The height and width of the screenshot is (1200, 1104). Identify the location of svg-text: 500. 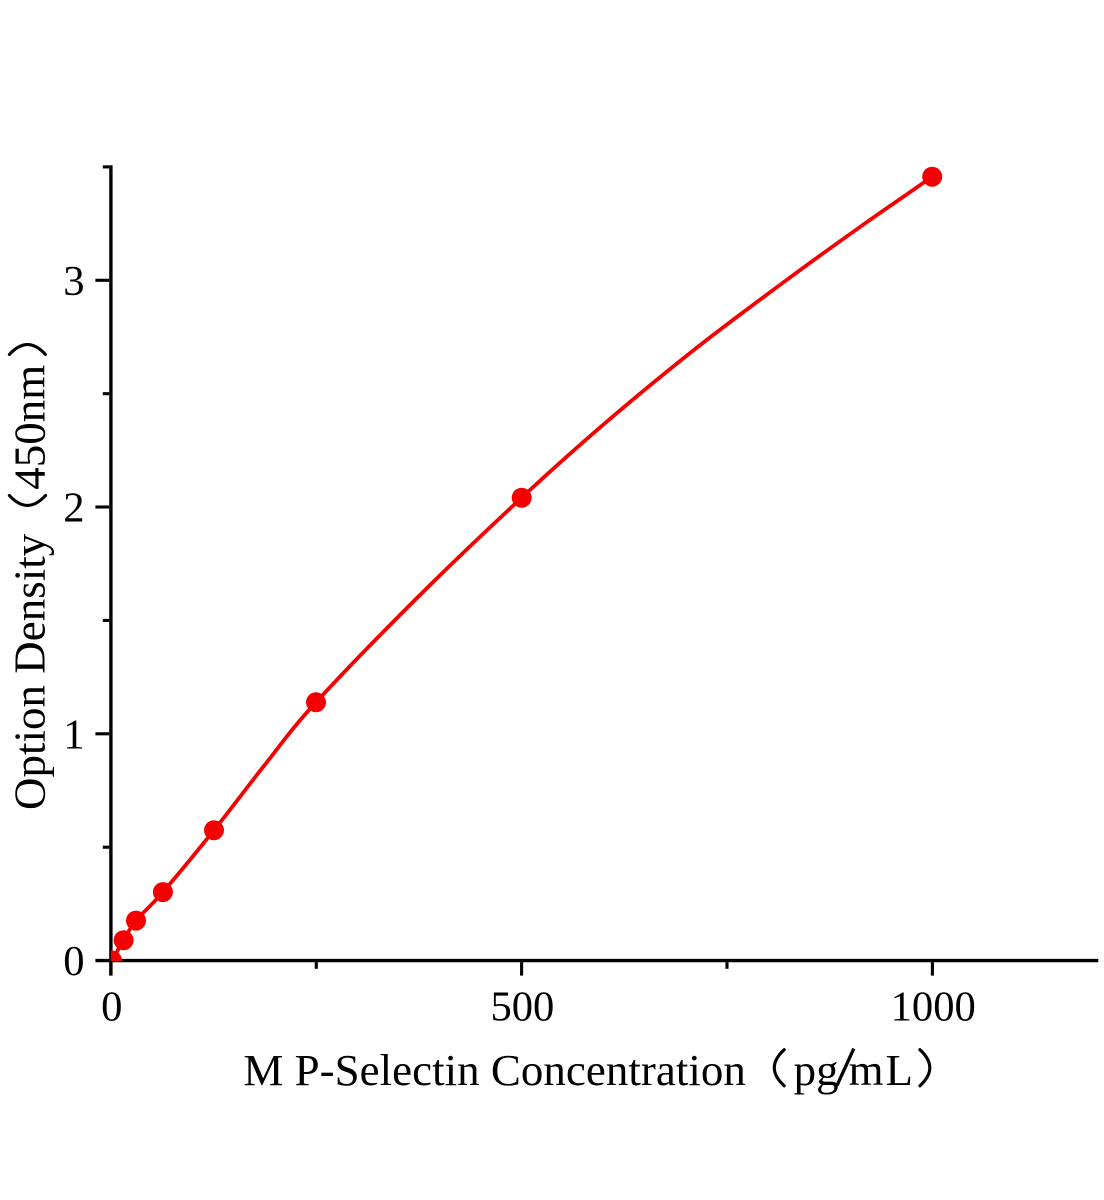
(522, 1007).